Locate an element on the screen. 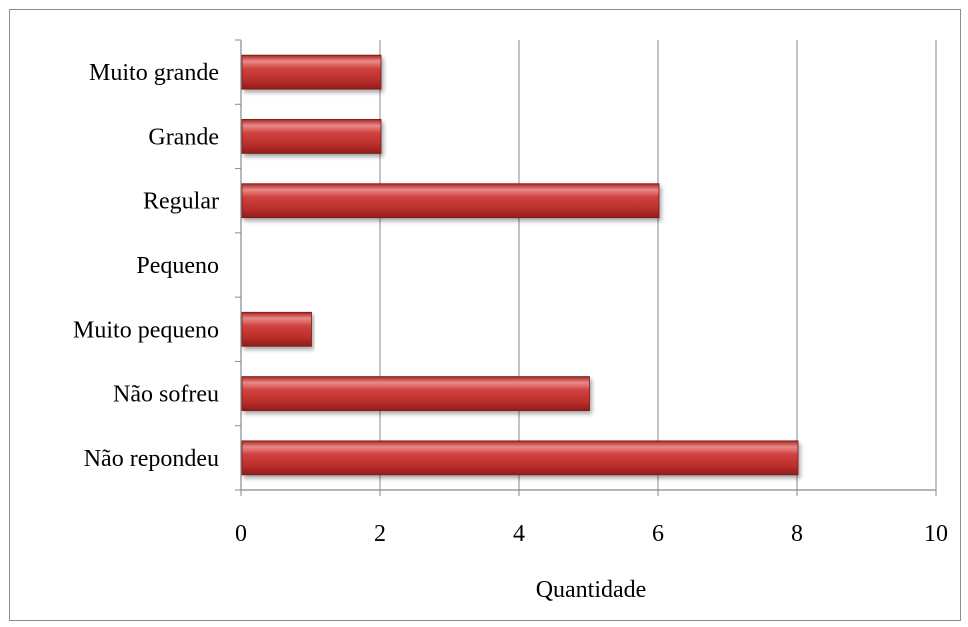  category-label: Pequeno is located at coordinates (177, 266).